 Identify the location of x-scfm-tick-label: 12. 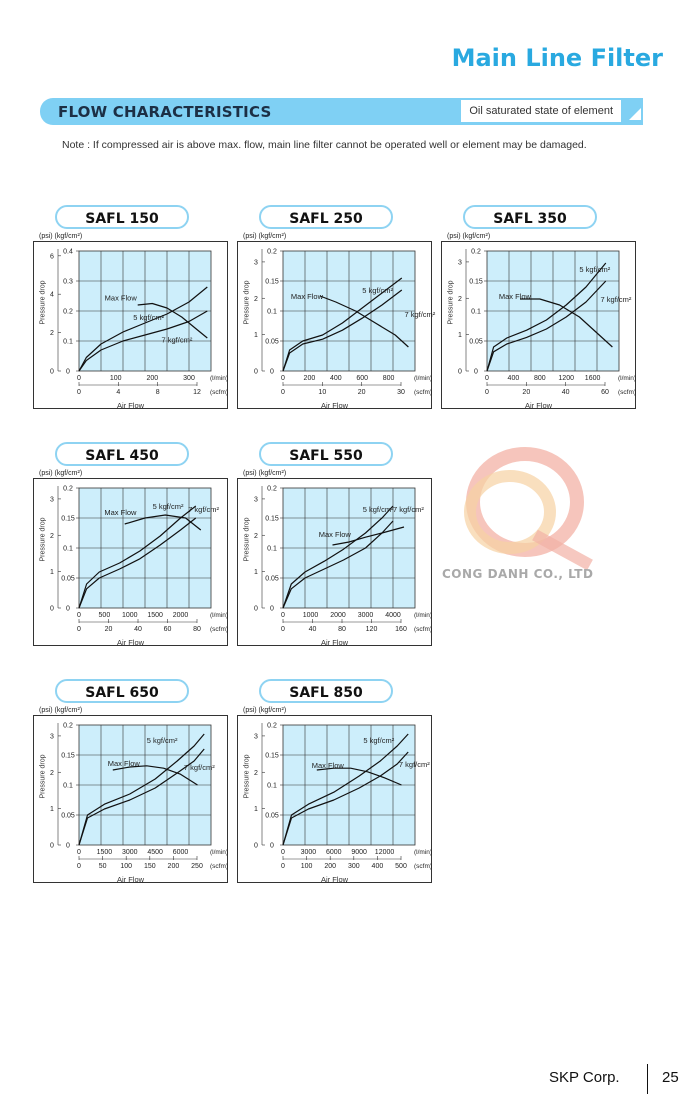
(197, 392).